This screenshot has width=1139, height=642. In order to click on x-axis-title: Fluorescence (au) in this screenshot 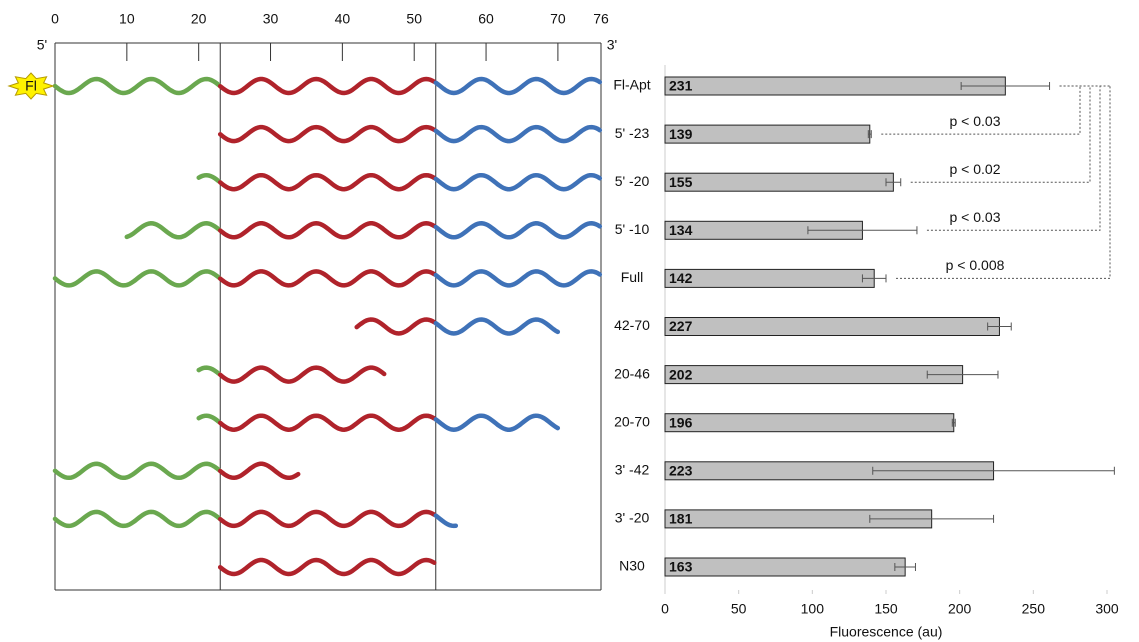, I will do `click(886, 632)`.